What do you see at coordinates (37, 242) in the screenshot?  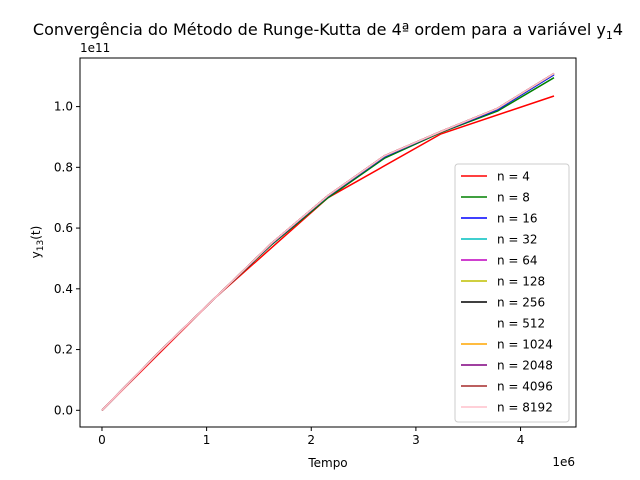 I see `y-axis-label: y13(t)` at bounding box center [37, 242].